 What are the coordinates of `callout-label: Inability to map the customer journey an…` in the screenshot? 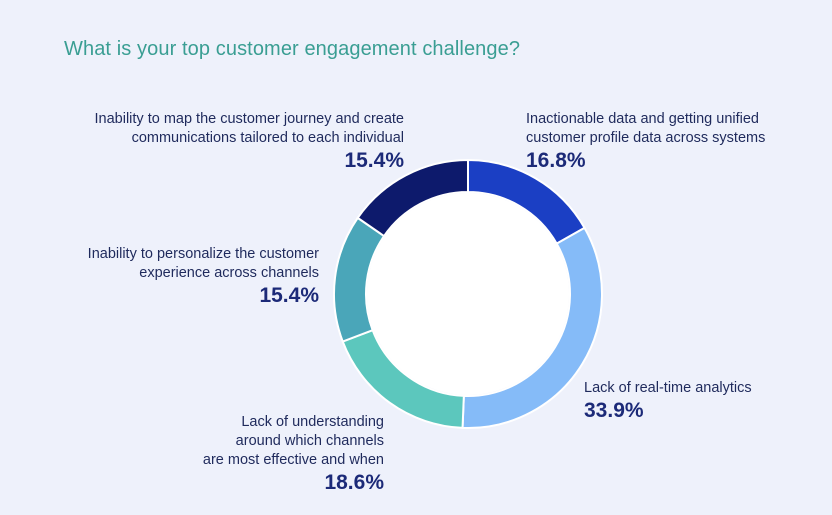 It's located at (249, 128).